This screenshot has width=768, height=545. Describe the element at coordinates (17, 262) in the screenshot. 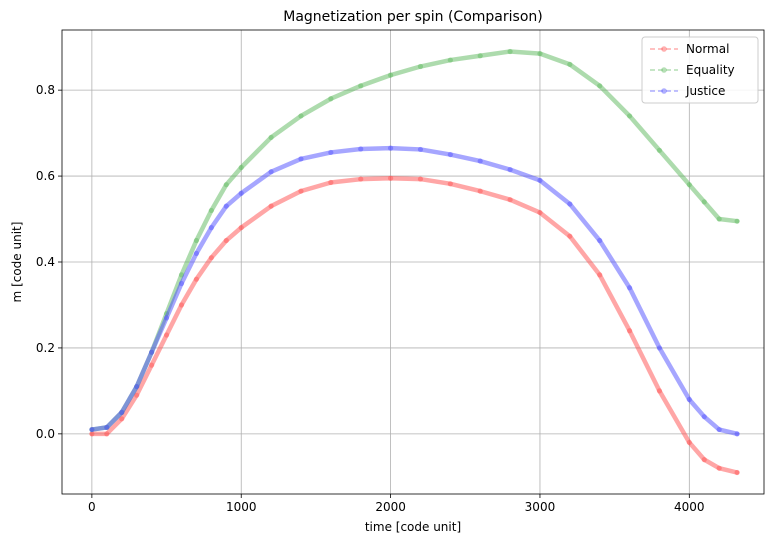

I see `y-axis-label: m [code unit]` at that location.